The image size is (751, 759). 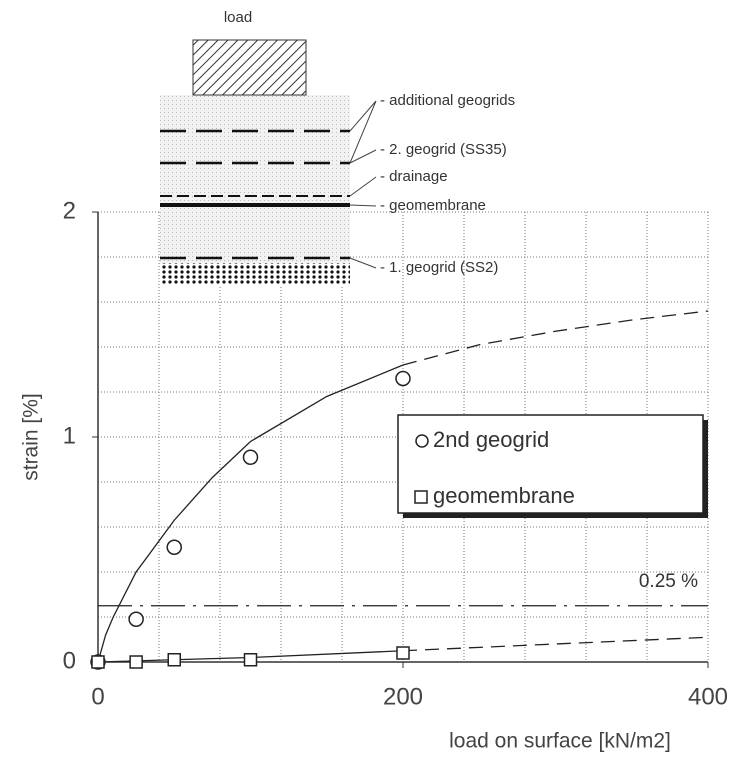 I want to click on layer-label: - 2. geogrid (SS35), so click(x=443, y=149).